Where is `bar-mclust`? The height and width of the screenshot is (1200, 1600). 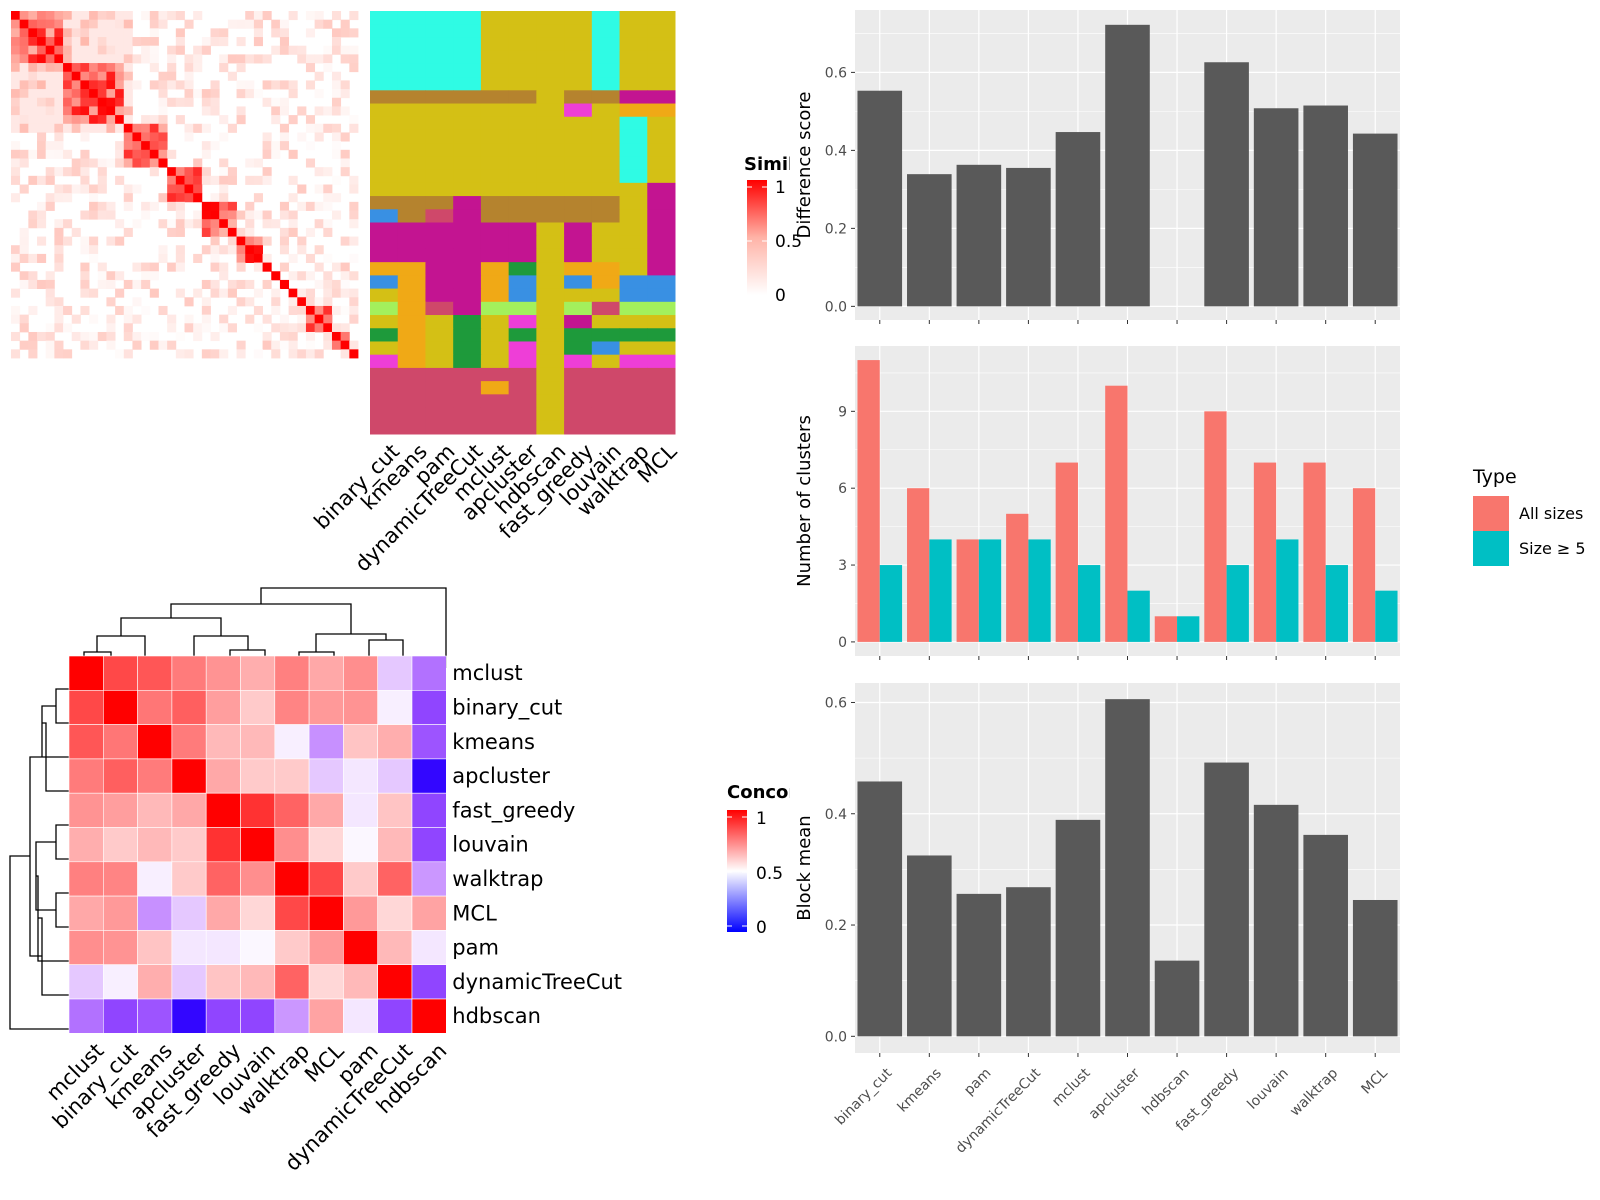
bar-mclust is located at coordinates (1078, 219).